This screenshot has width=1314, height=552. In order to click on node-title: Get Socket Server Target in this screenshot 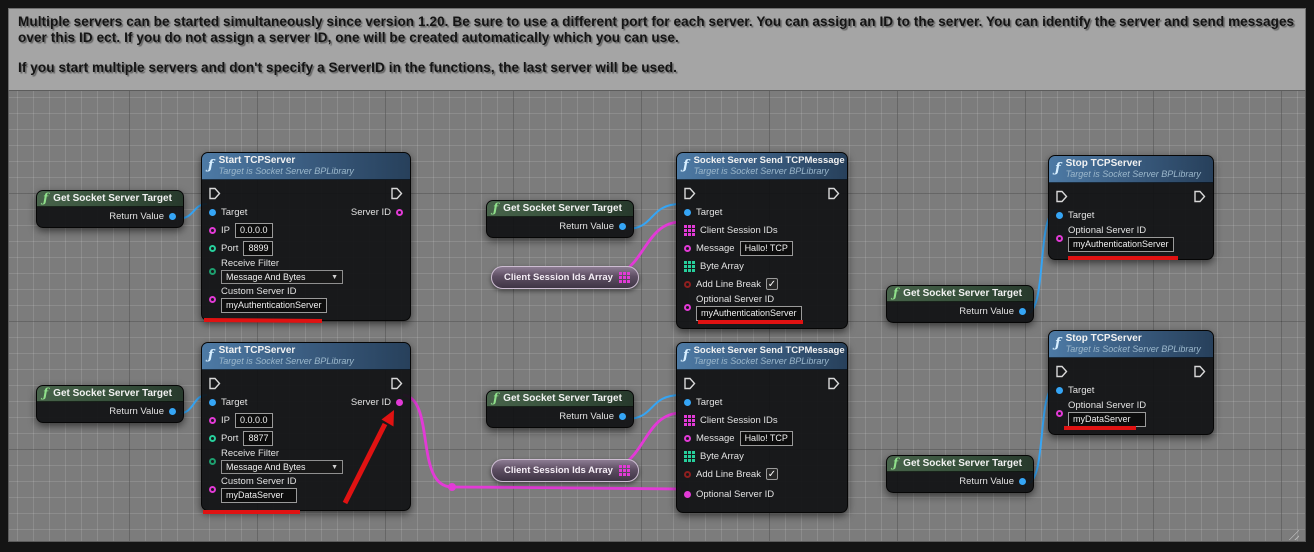, I will do `click(962, 293)`.